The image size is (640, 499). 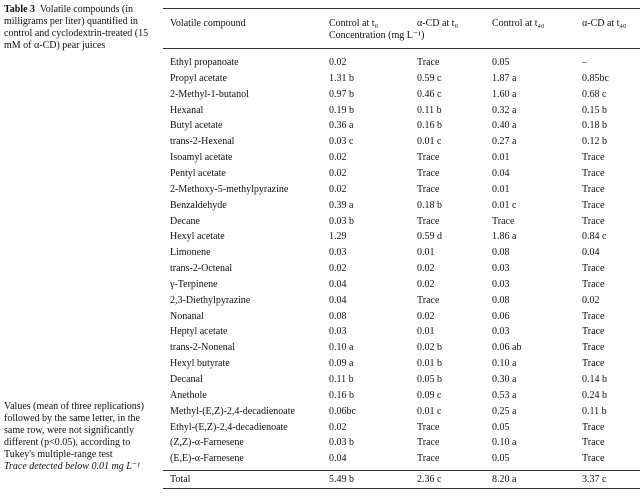 I want to click on cell: 0.25 a, so click(x=504, y=411).